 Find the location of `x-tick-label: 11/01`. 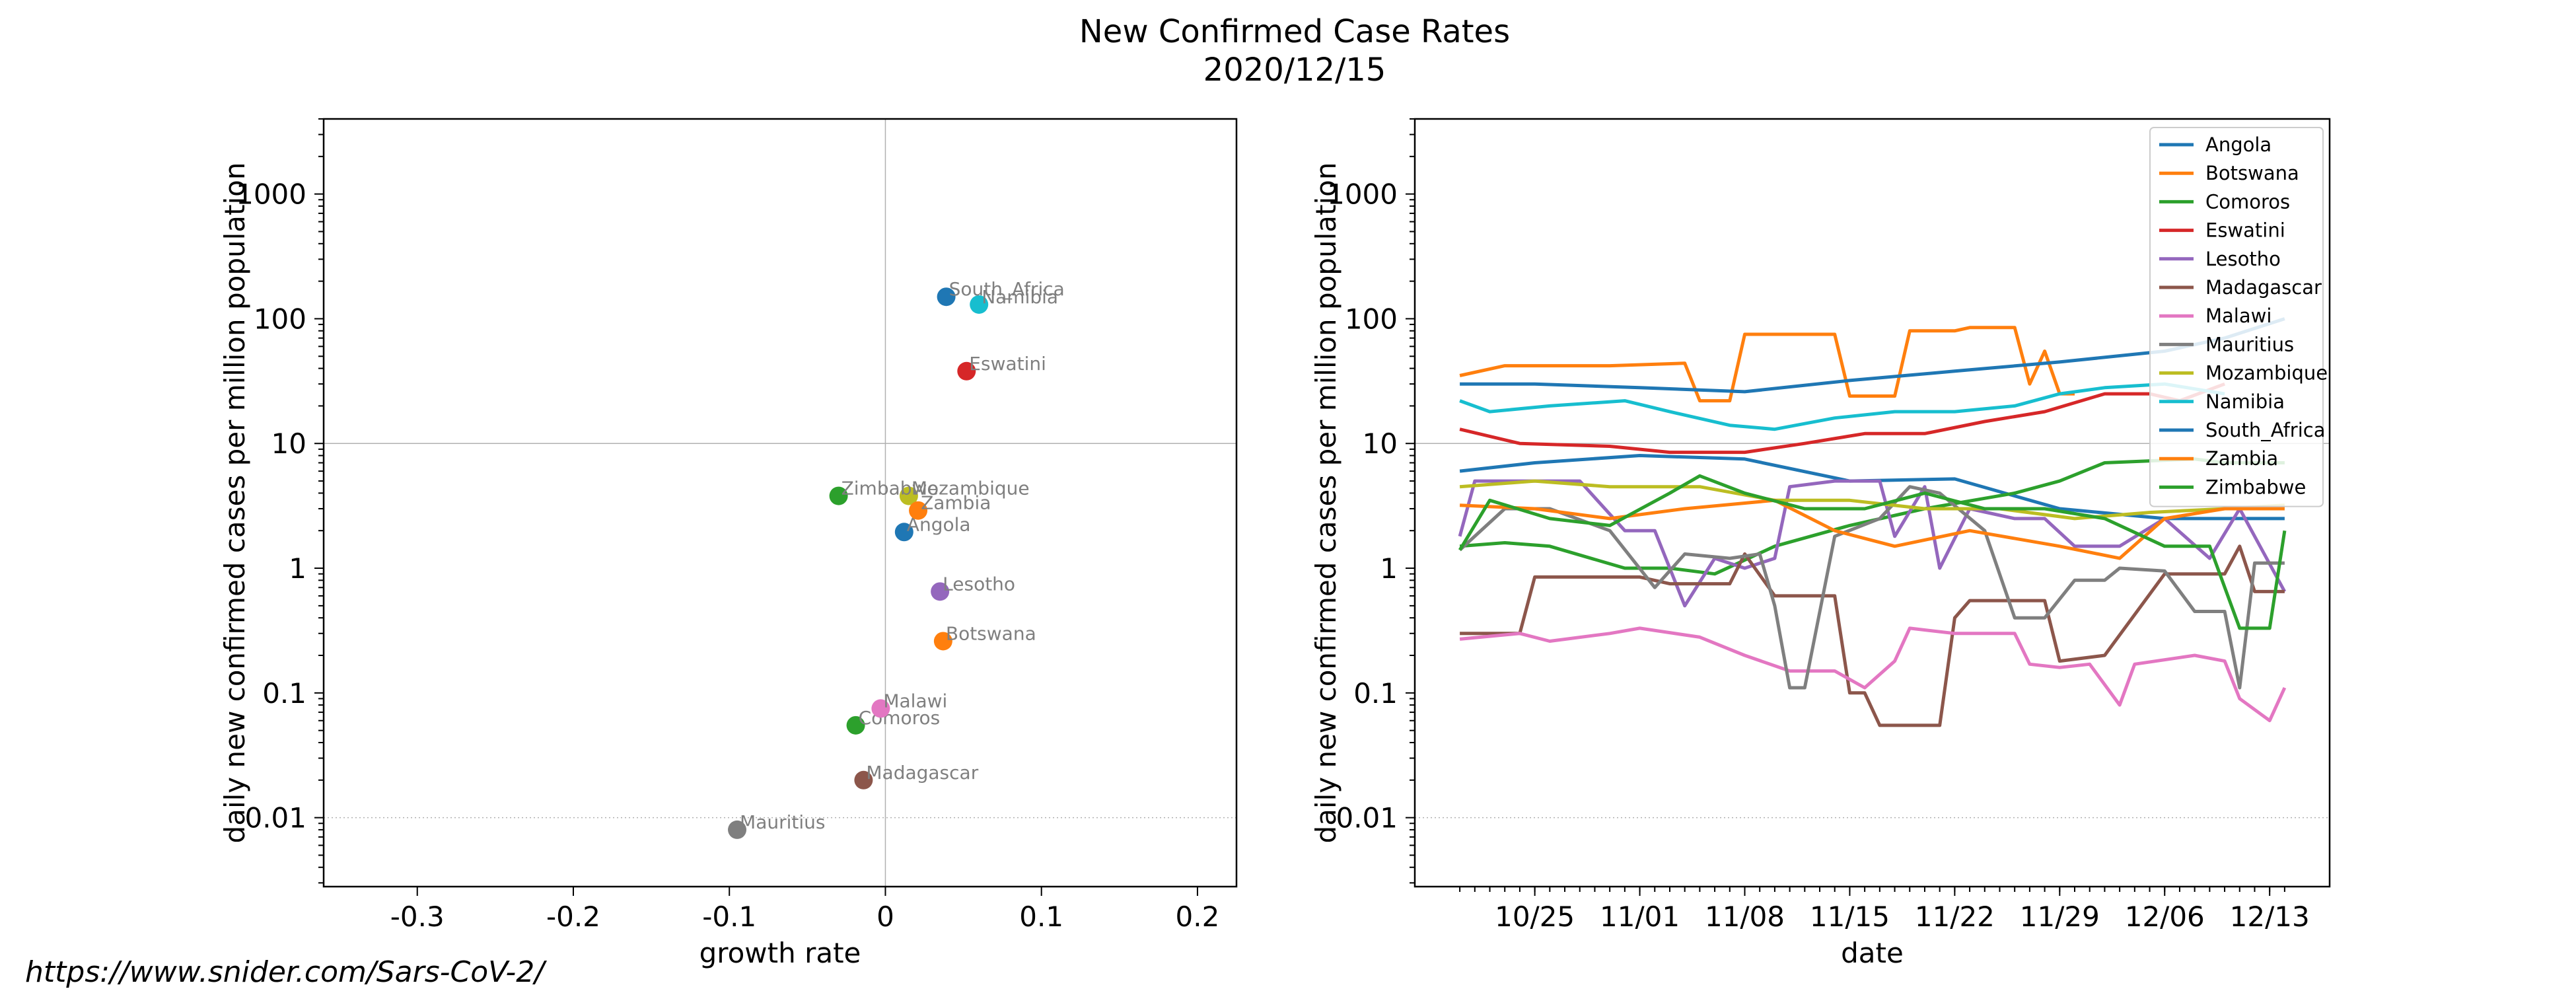

x-tick-label: 11/01 is located at coordinates (1640, 916).